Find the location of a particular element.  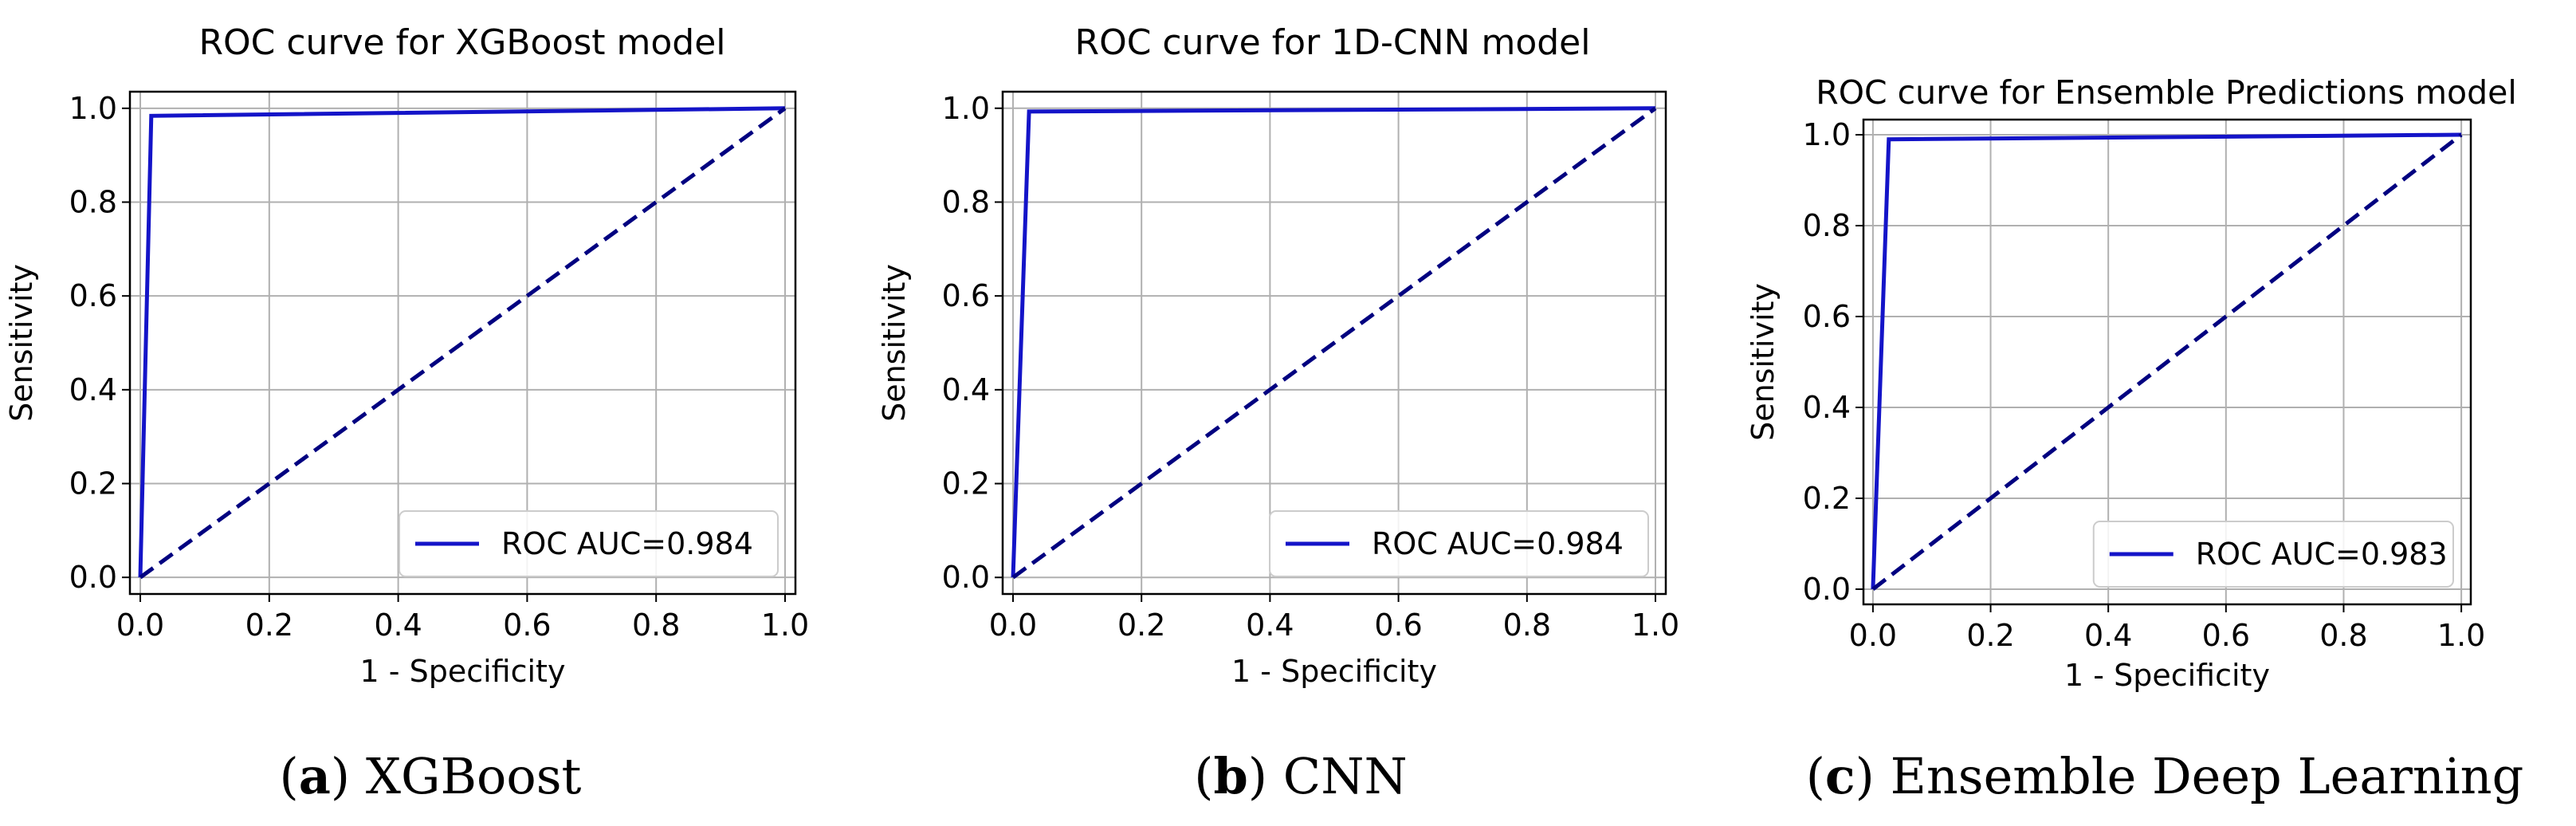

caption-text: XGBoost is located at coordinates (474, 776).